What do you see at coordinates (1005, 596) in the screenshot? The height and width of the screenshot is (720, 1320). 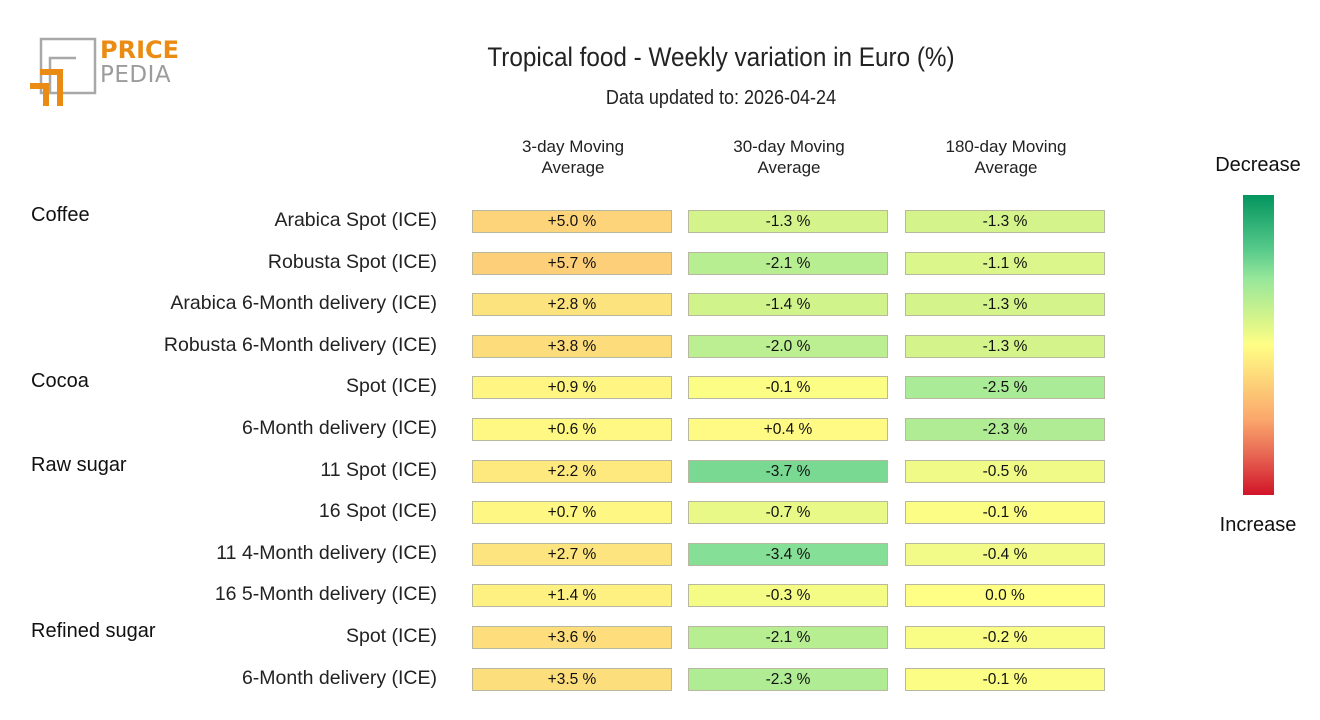 I see `heatmap-cell: 0.0 %` at bounding box center [1005, 596].